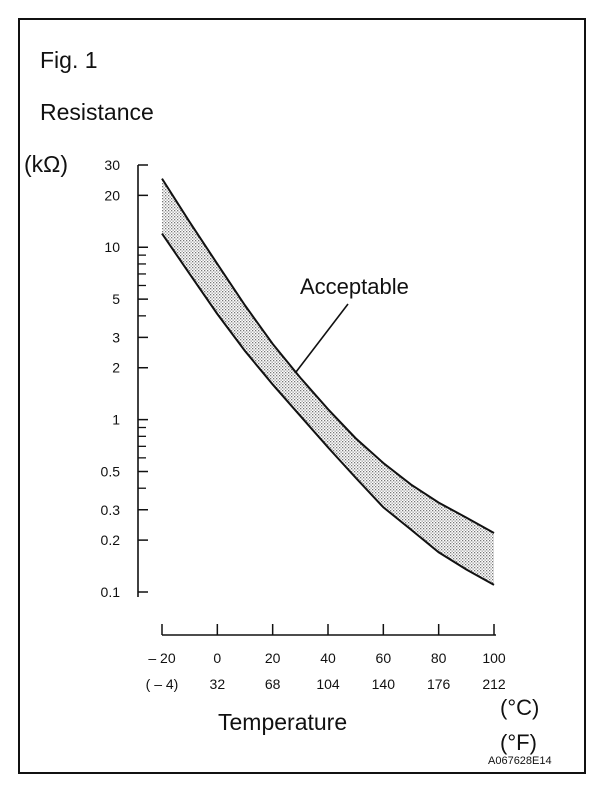 This screenshot has height=794, width=608. I want to click on y-axis: 30 20 10 5 3 2 1 0.5 0.3 0.2 0.1, so click(124, 378).